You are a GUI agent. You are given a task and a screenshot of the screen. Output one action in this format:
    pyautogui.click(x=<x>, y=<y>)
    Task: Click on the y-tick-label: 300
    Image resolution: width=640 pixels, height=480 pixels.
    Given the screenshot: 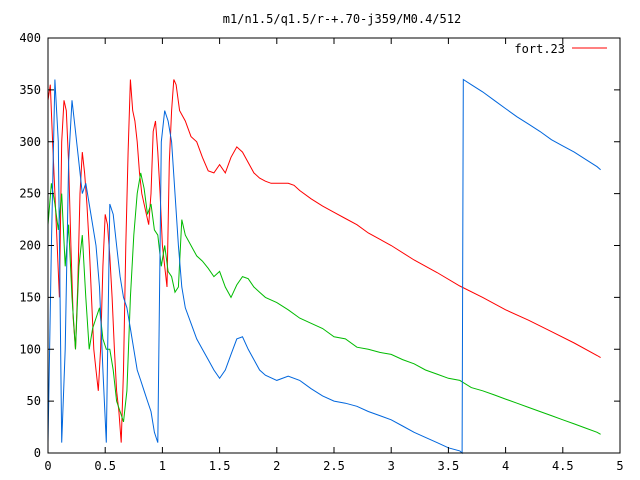 What is the action you would take?
    pyautogui.click(x=30, y=142)
    